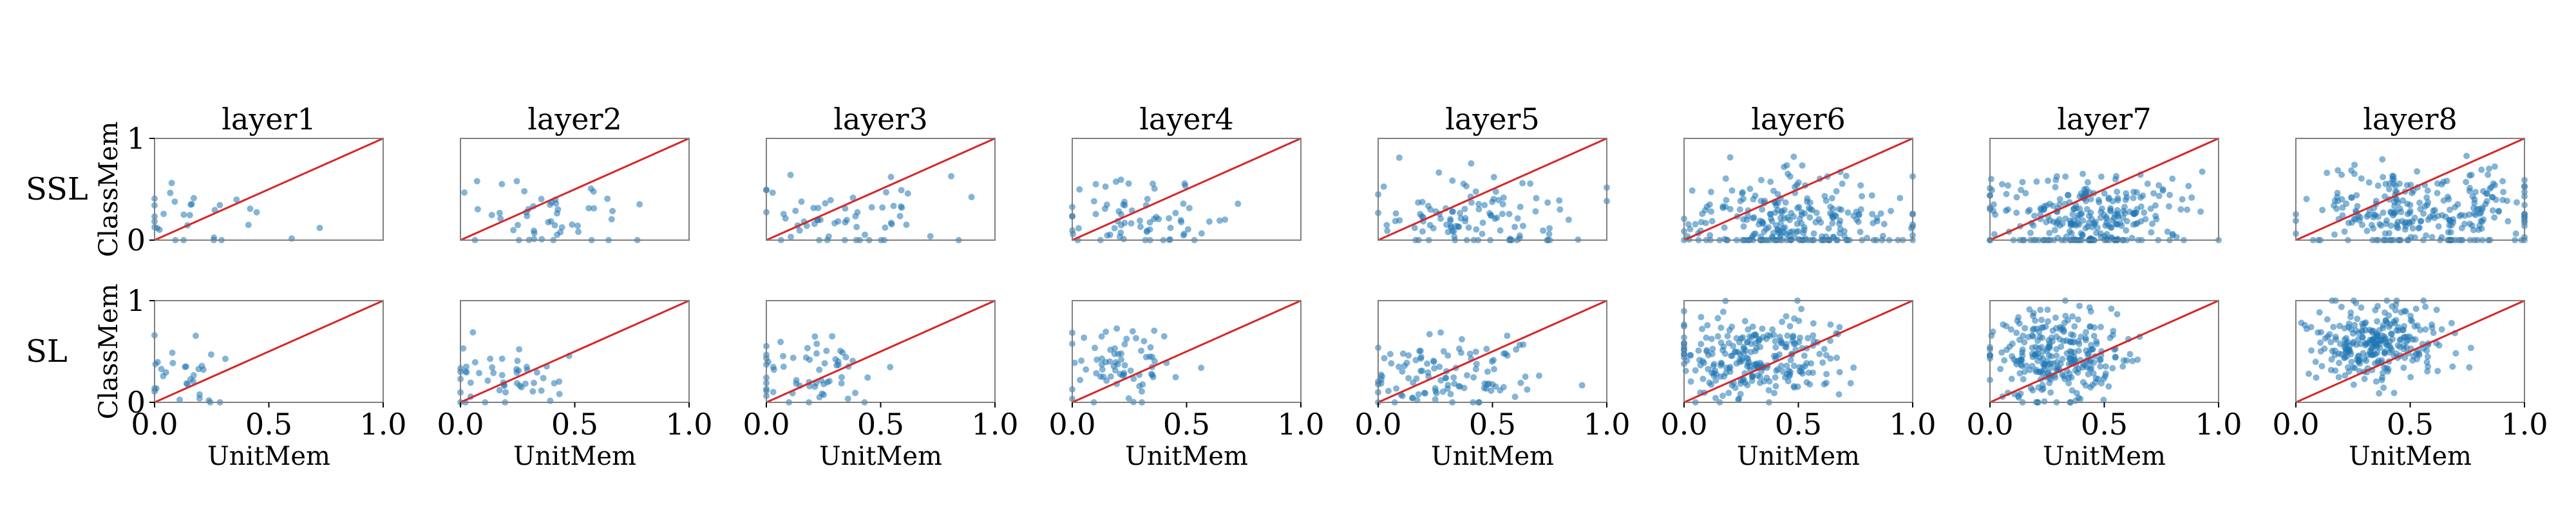 This screenshot has width=2576, height=515. What do you see at coordinates (136, 300) in the screenshot?
I see `y-tick-label: 1` at bounding box center [136, 300].